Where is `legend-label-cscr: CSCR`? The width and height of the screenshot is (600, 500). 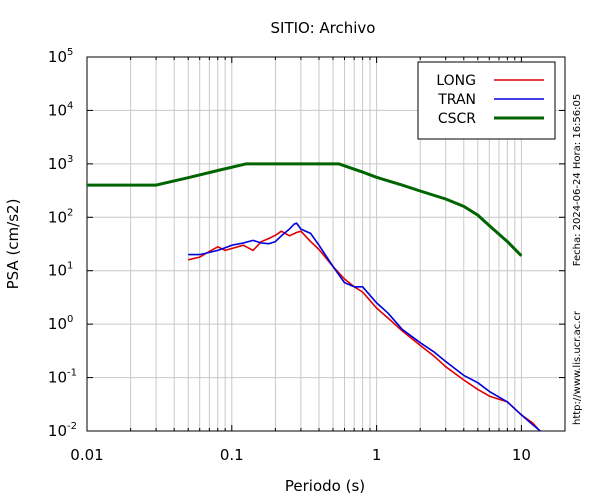 legend-label-cscr: CSCR is located at coordinates (457, 119).